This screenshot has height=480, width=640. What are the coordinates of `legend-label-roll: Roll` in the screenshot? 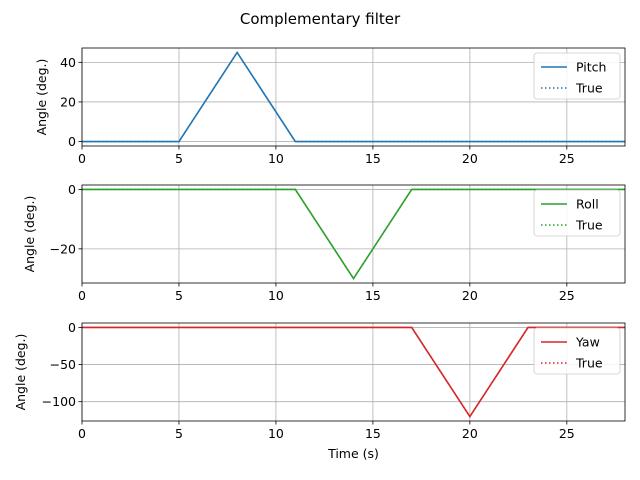 It's located at (587, 204).